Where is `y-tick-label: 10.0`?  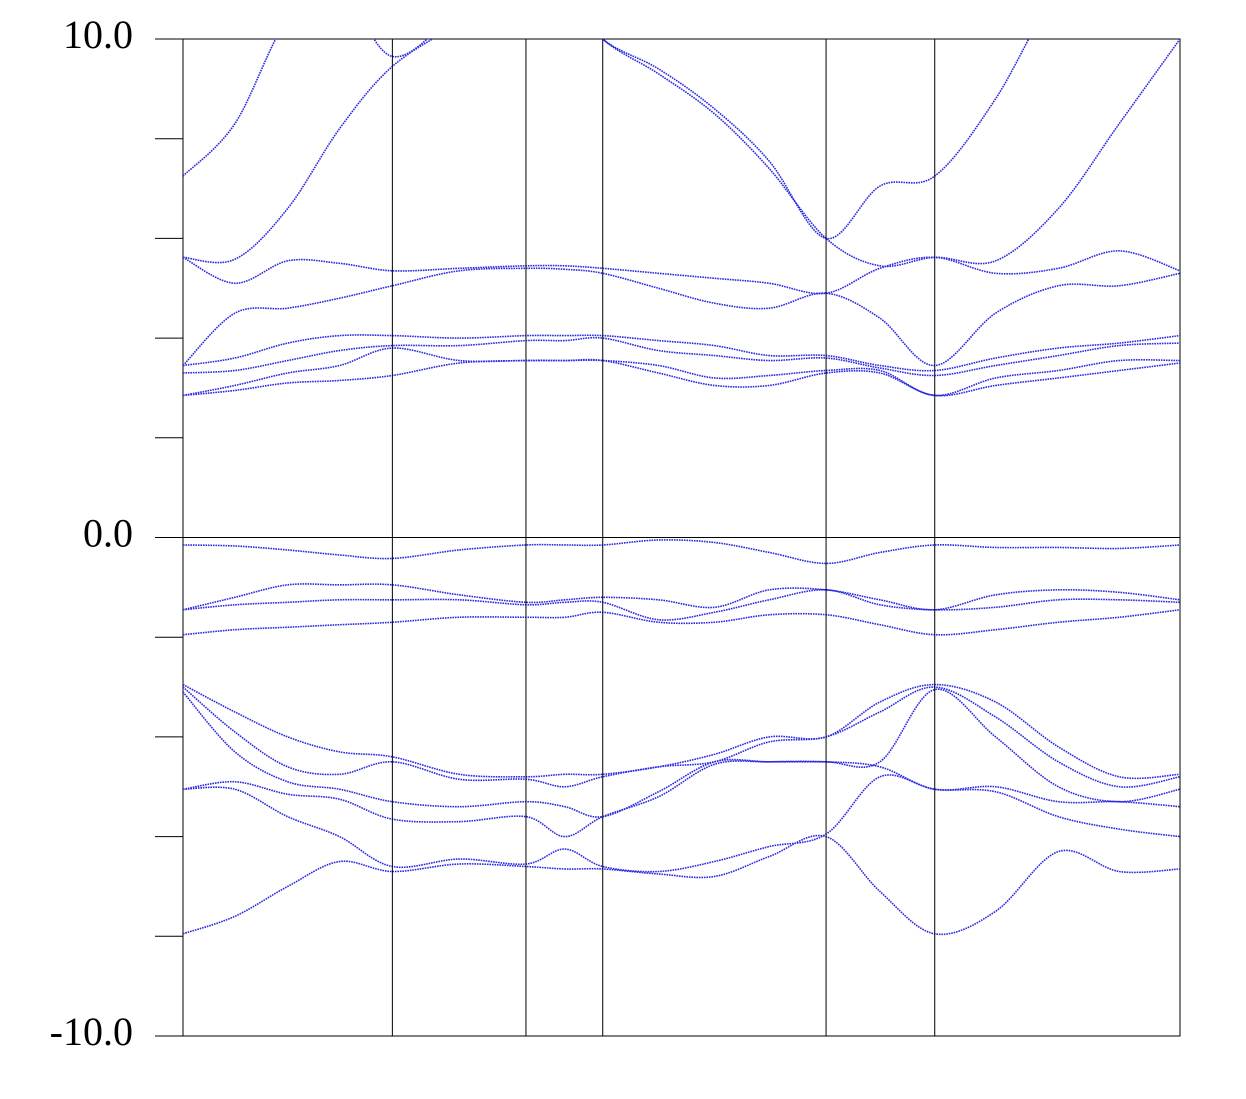
y-tick-label: 10.0 is located at coordinates (98, 34).